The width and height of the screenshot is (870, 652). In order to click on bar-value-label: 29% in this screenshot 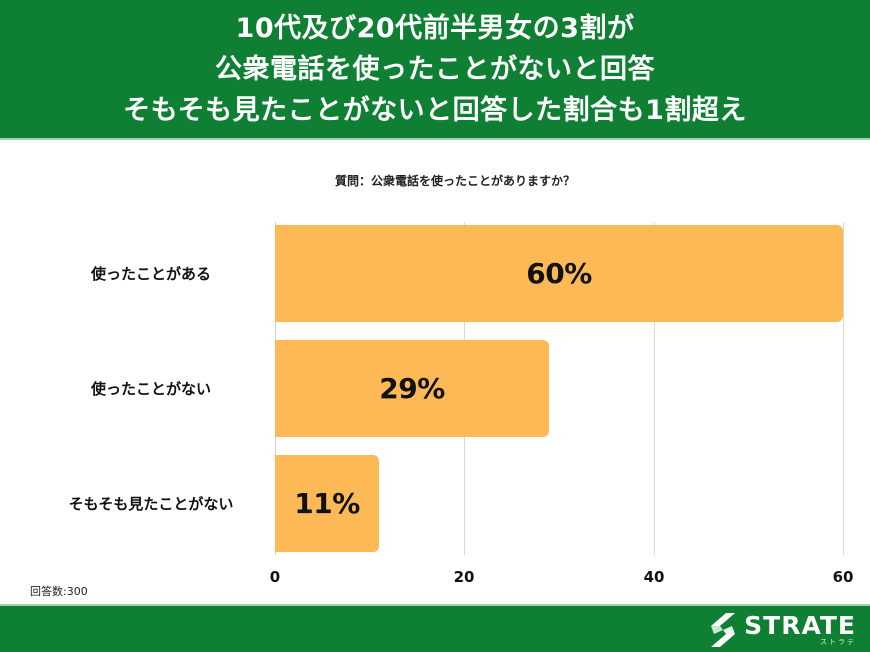, I will do `click(412, 388)`.